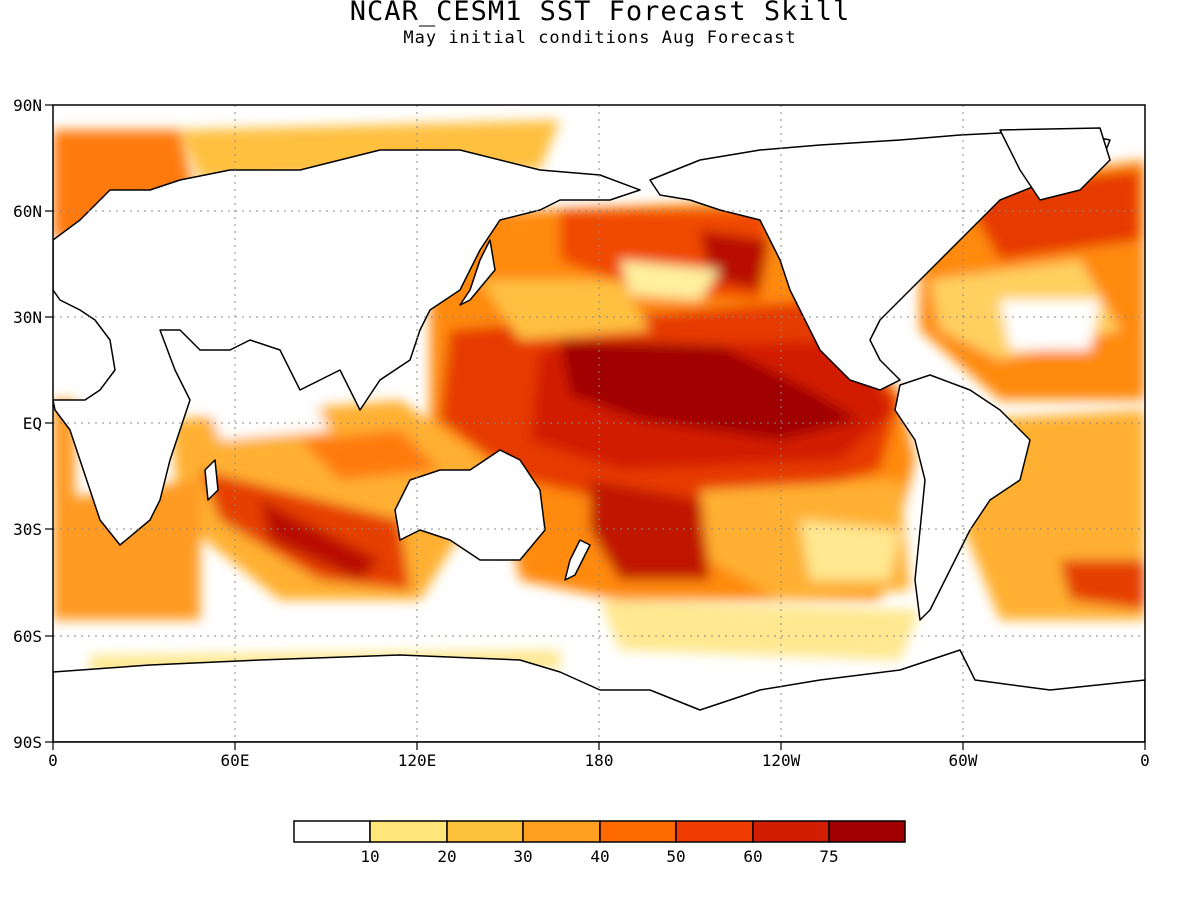 Image resolution: width=1200 pixels, height=900 pixels. What do you see at coordinates (781, 760) in the screenshot?
I see `lon-label-120w: 120W` at bounding box center [781, 760].